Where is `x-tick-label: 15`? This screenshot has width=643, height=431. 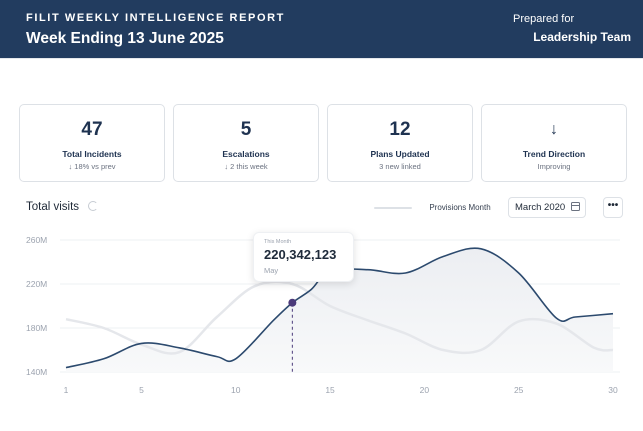
x-tick-label: 15 is located at coordinates (330, 390).